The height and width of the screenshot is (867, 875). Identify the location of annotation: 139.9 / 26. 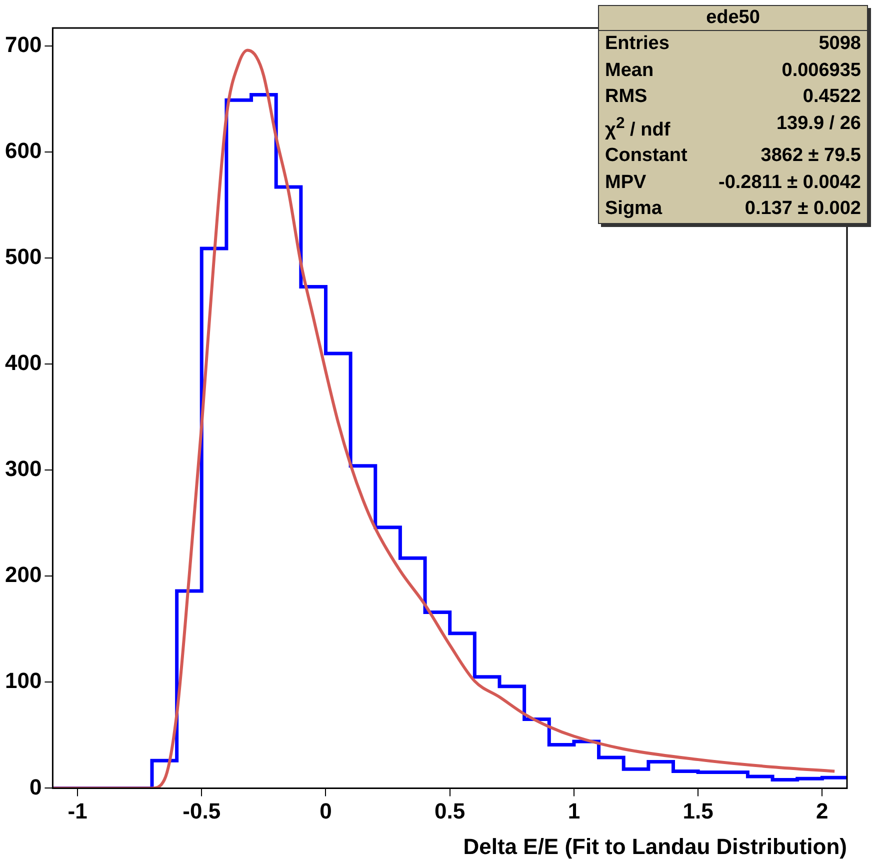
(818, 124).